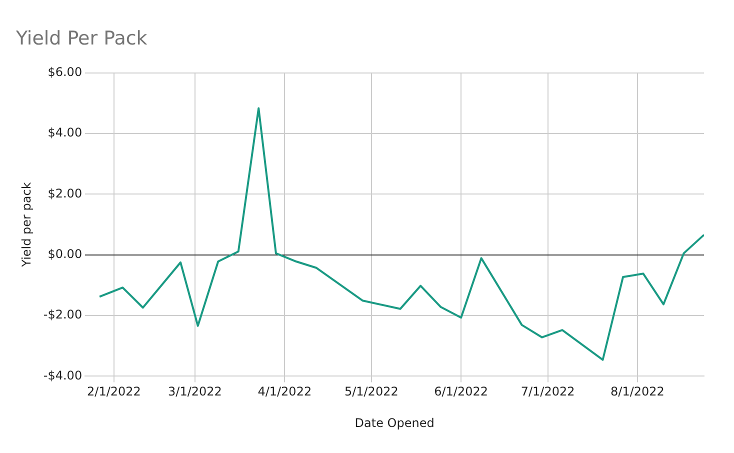  Describe the element at coordinates (62, 375) in the screenshot. I see `y-tick-label: -$4.00` at that location.